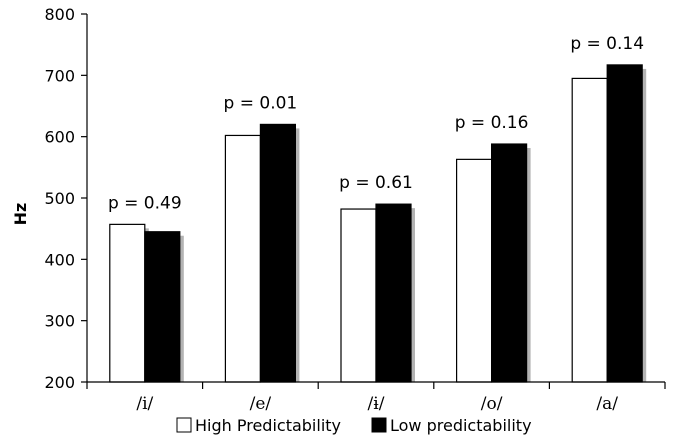 This screenshot has height=442, width=673. I want to click on legend-label-high: High Predictability, so click(268, 425).